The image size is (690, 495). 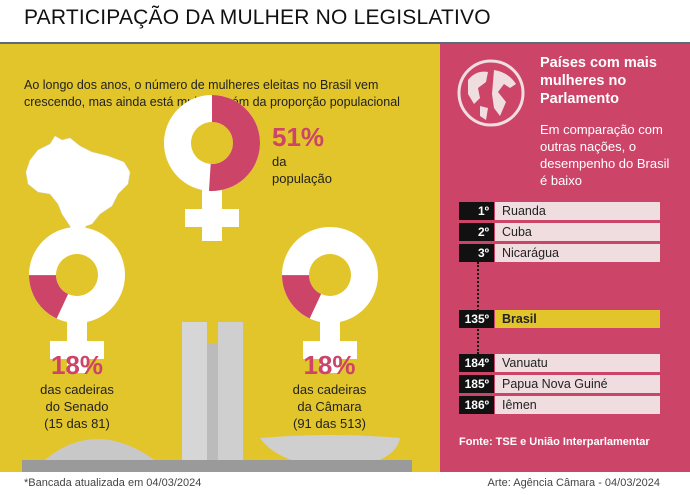 I want to click on female-symbol-population, so click(x=211, y=168).